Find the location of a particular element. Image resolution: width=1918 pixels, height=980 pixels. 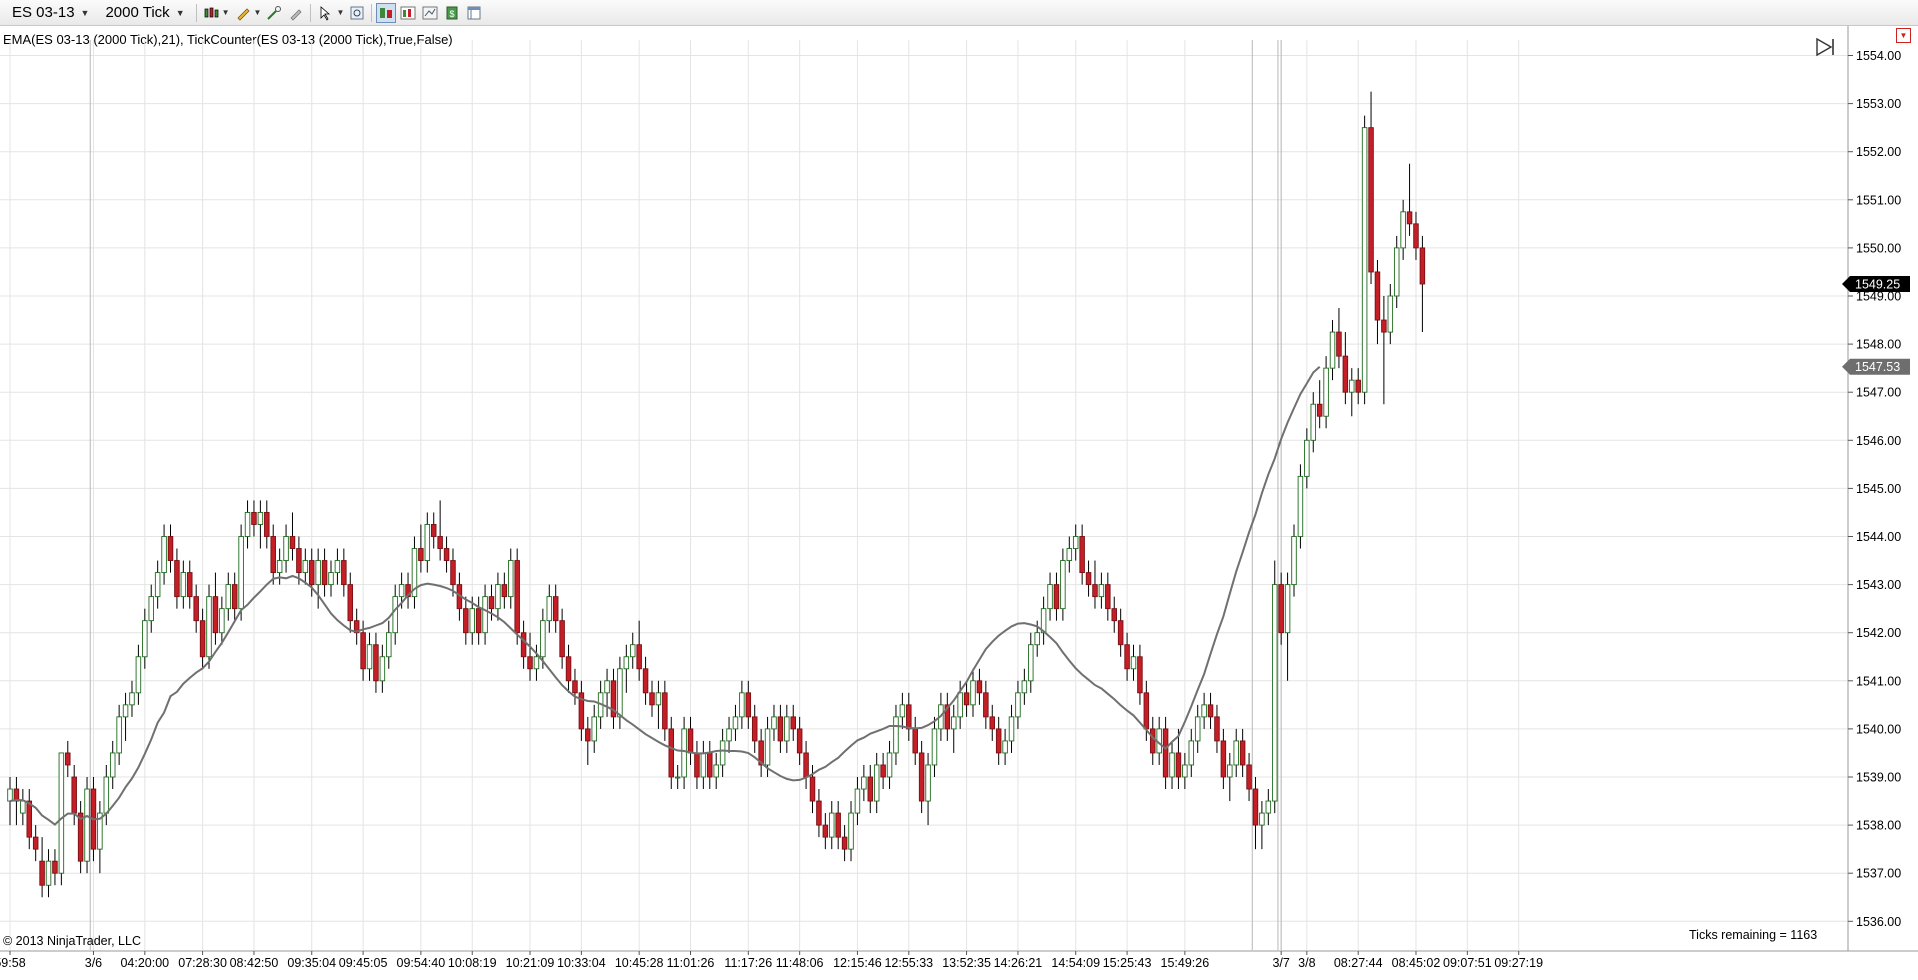

indicators-icon is located at coordinates (408, 13).